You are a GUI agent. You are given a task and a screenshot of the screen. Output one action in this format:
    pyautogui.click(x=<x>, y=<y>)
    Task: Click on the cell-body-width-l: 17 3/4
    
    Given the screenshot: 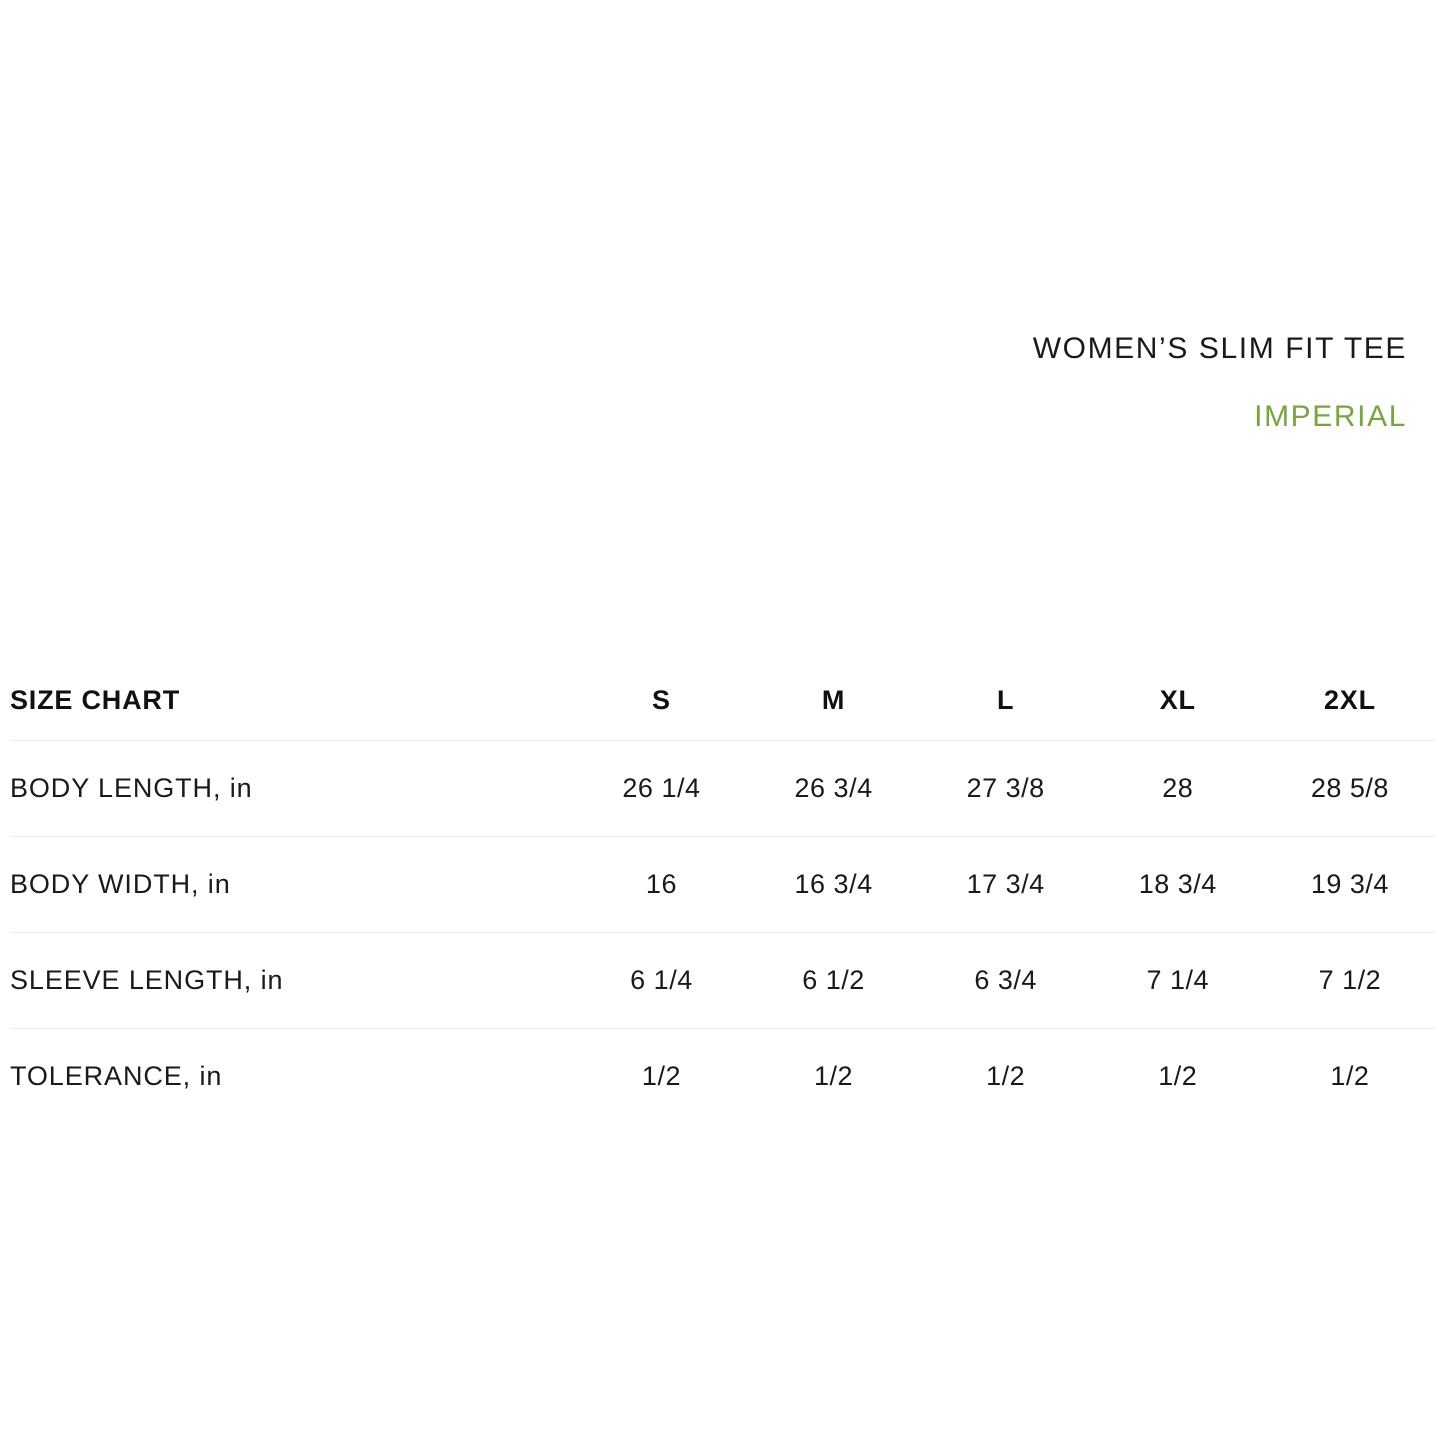 What is the action you would take?
    pyautogui.click(x=1005, y=884)
    